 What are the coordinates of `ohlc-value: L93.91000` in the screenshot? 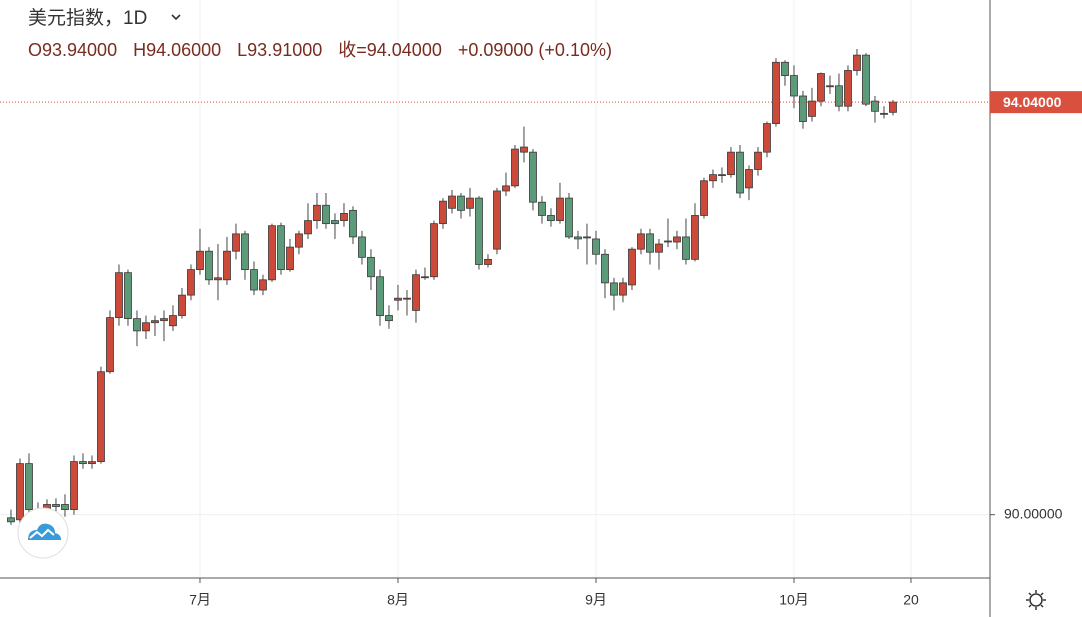 It's located at (279, 50).